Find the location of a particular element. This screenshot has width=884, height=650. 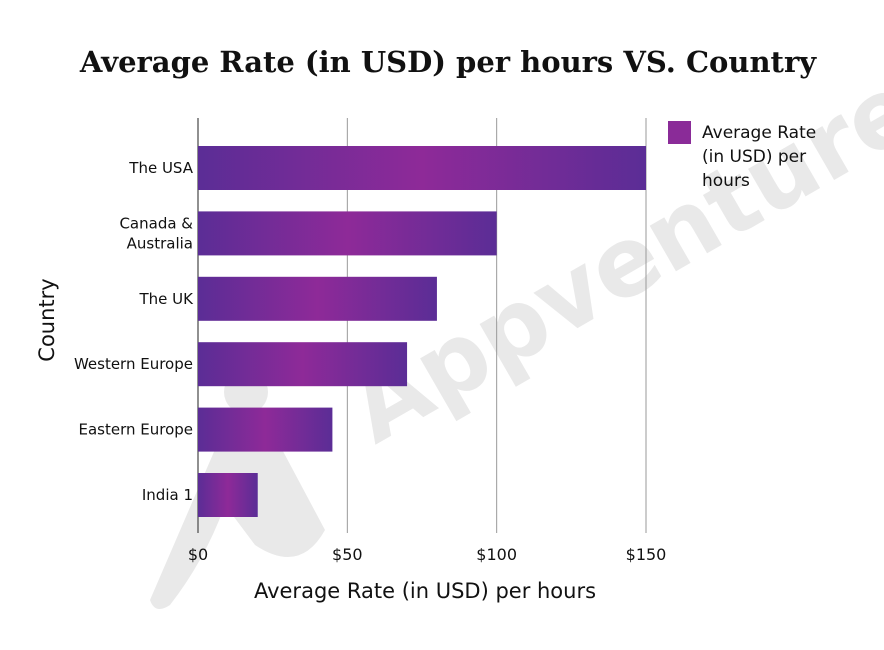

legend-swatch is located at coordinates (679, 132).